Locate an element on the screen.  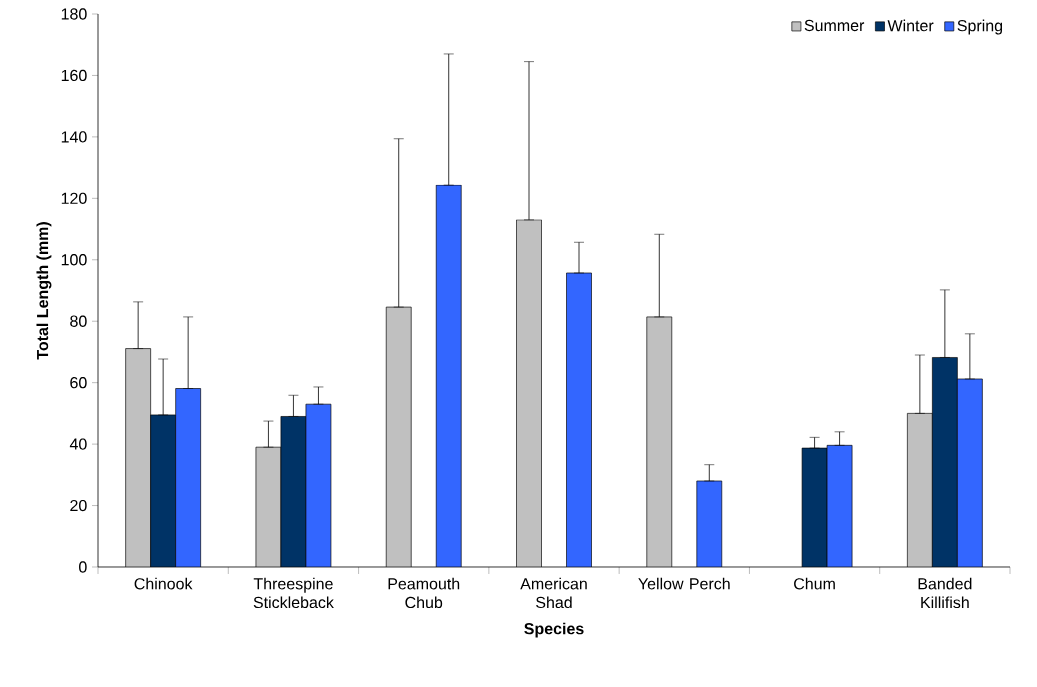
y-tick-label: 20 is located at coordinates (78, 505).